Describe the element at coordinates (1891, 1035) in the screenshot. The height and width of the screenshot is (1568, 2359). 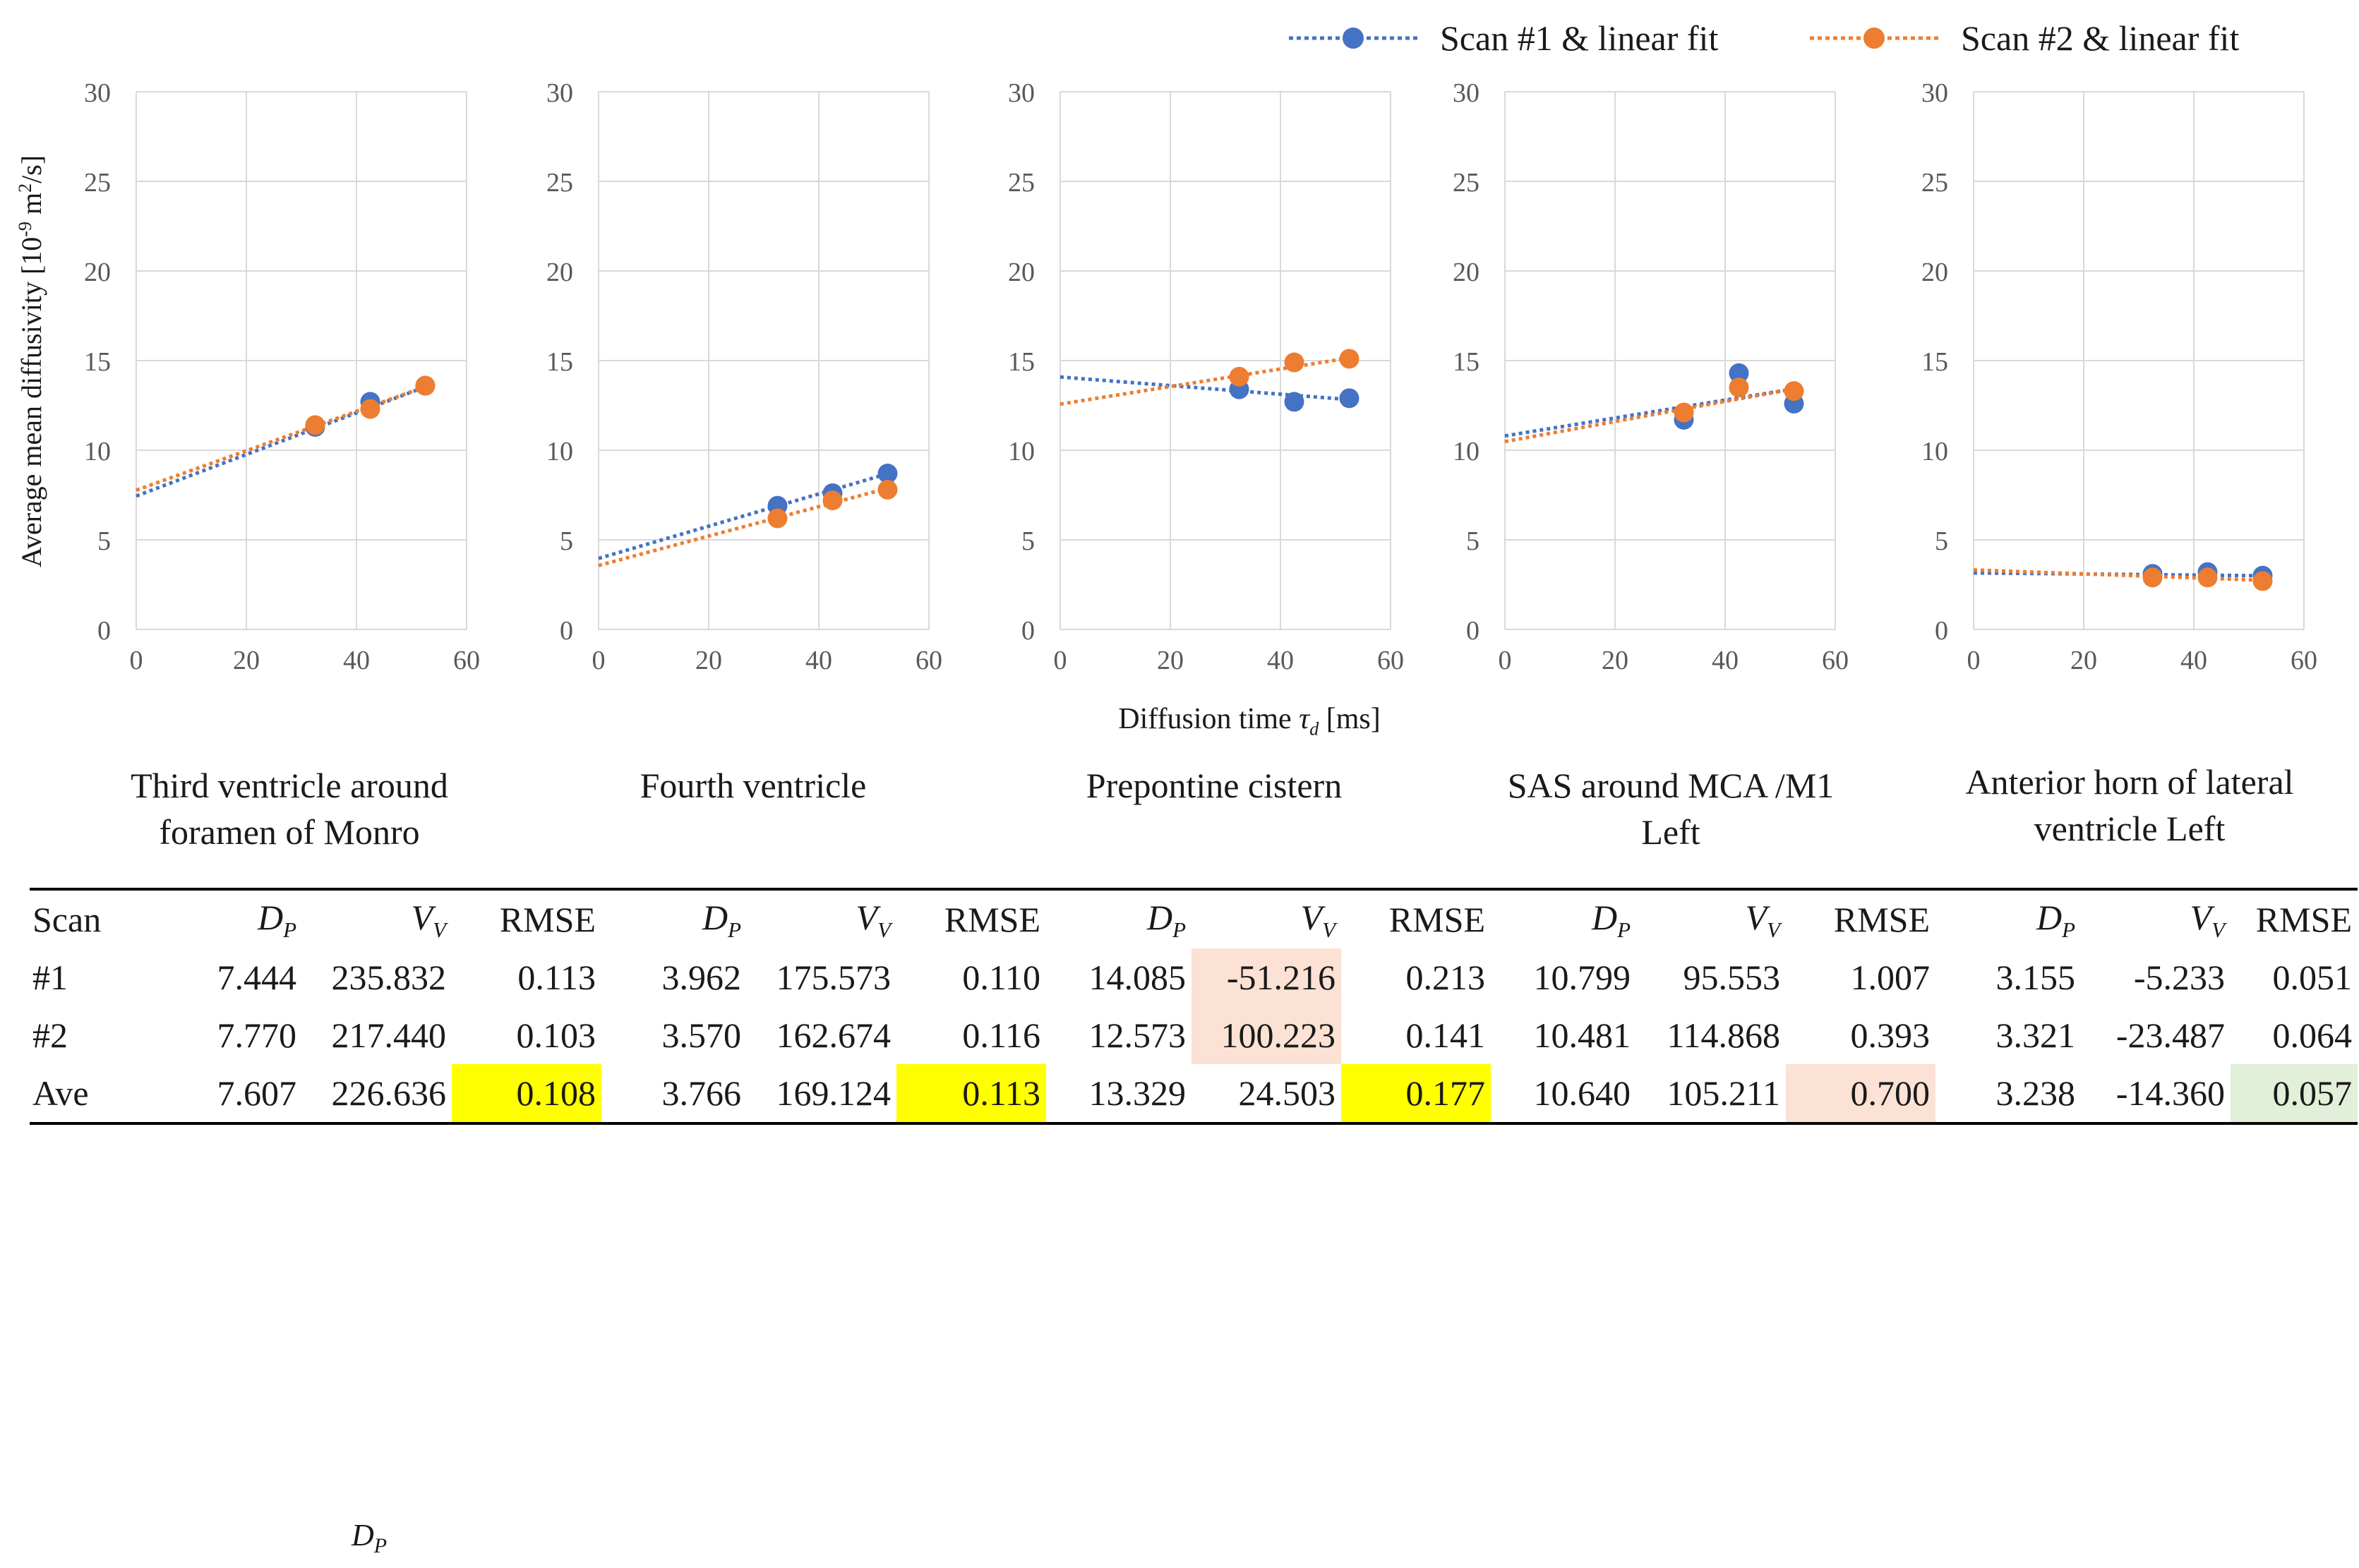
I see `table-cell: 0.393` at that location.